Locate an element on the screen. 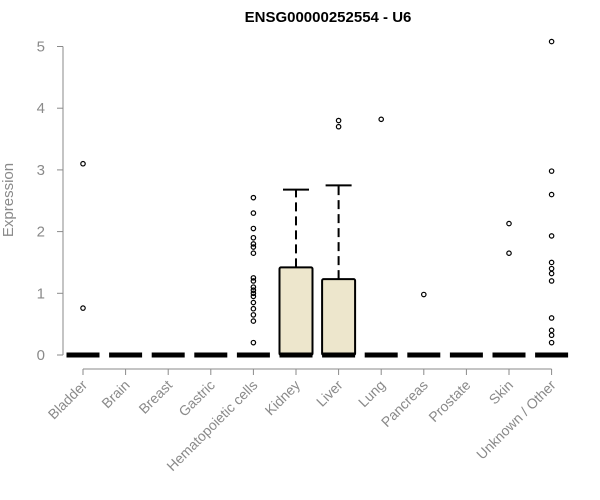  box-hematopoietic-cells is located at coordinates (253, 276).